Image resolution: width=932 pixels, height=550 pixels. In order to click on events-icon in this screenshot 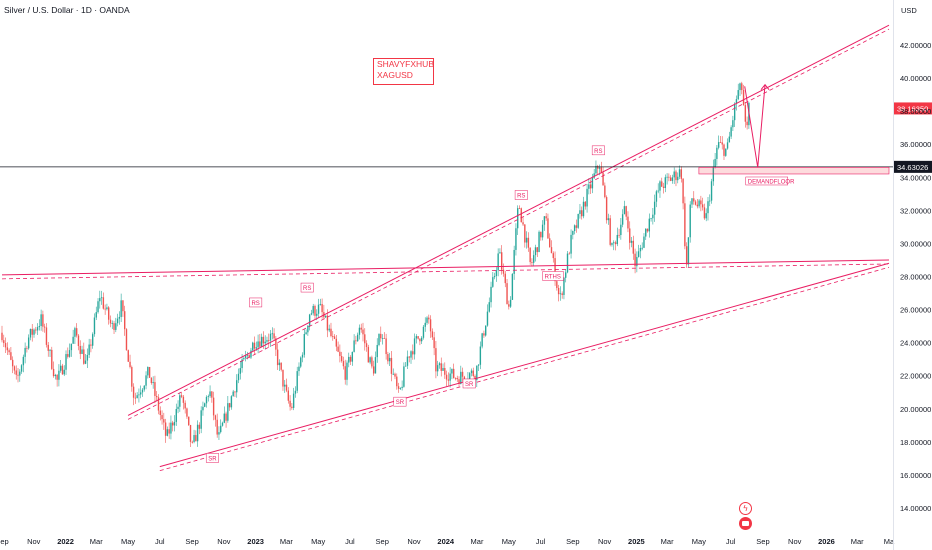, I will do `click(745, 523)`.